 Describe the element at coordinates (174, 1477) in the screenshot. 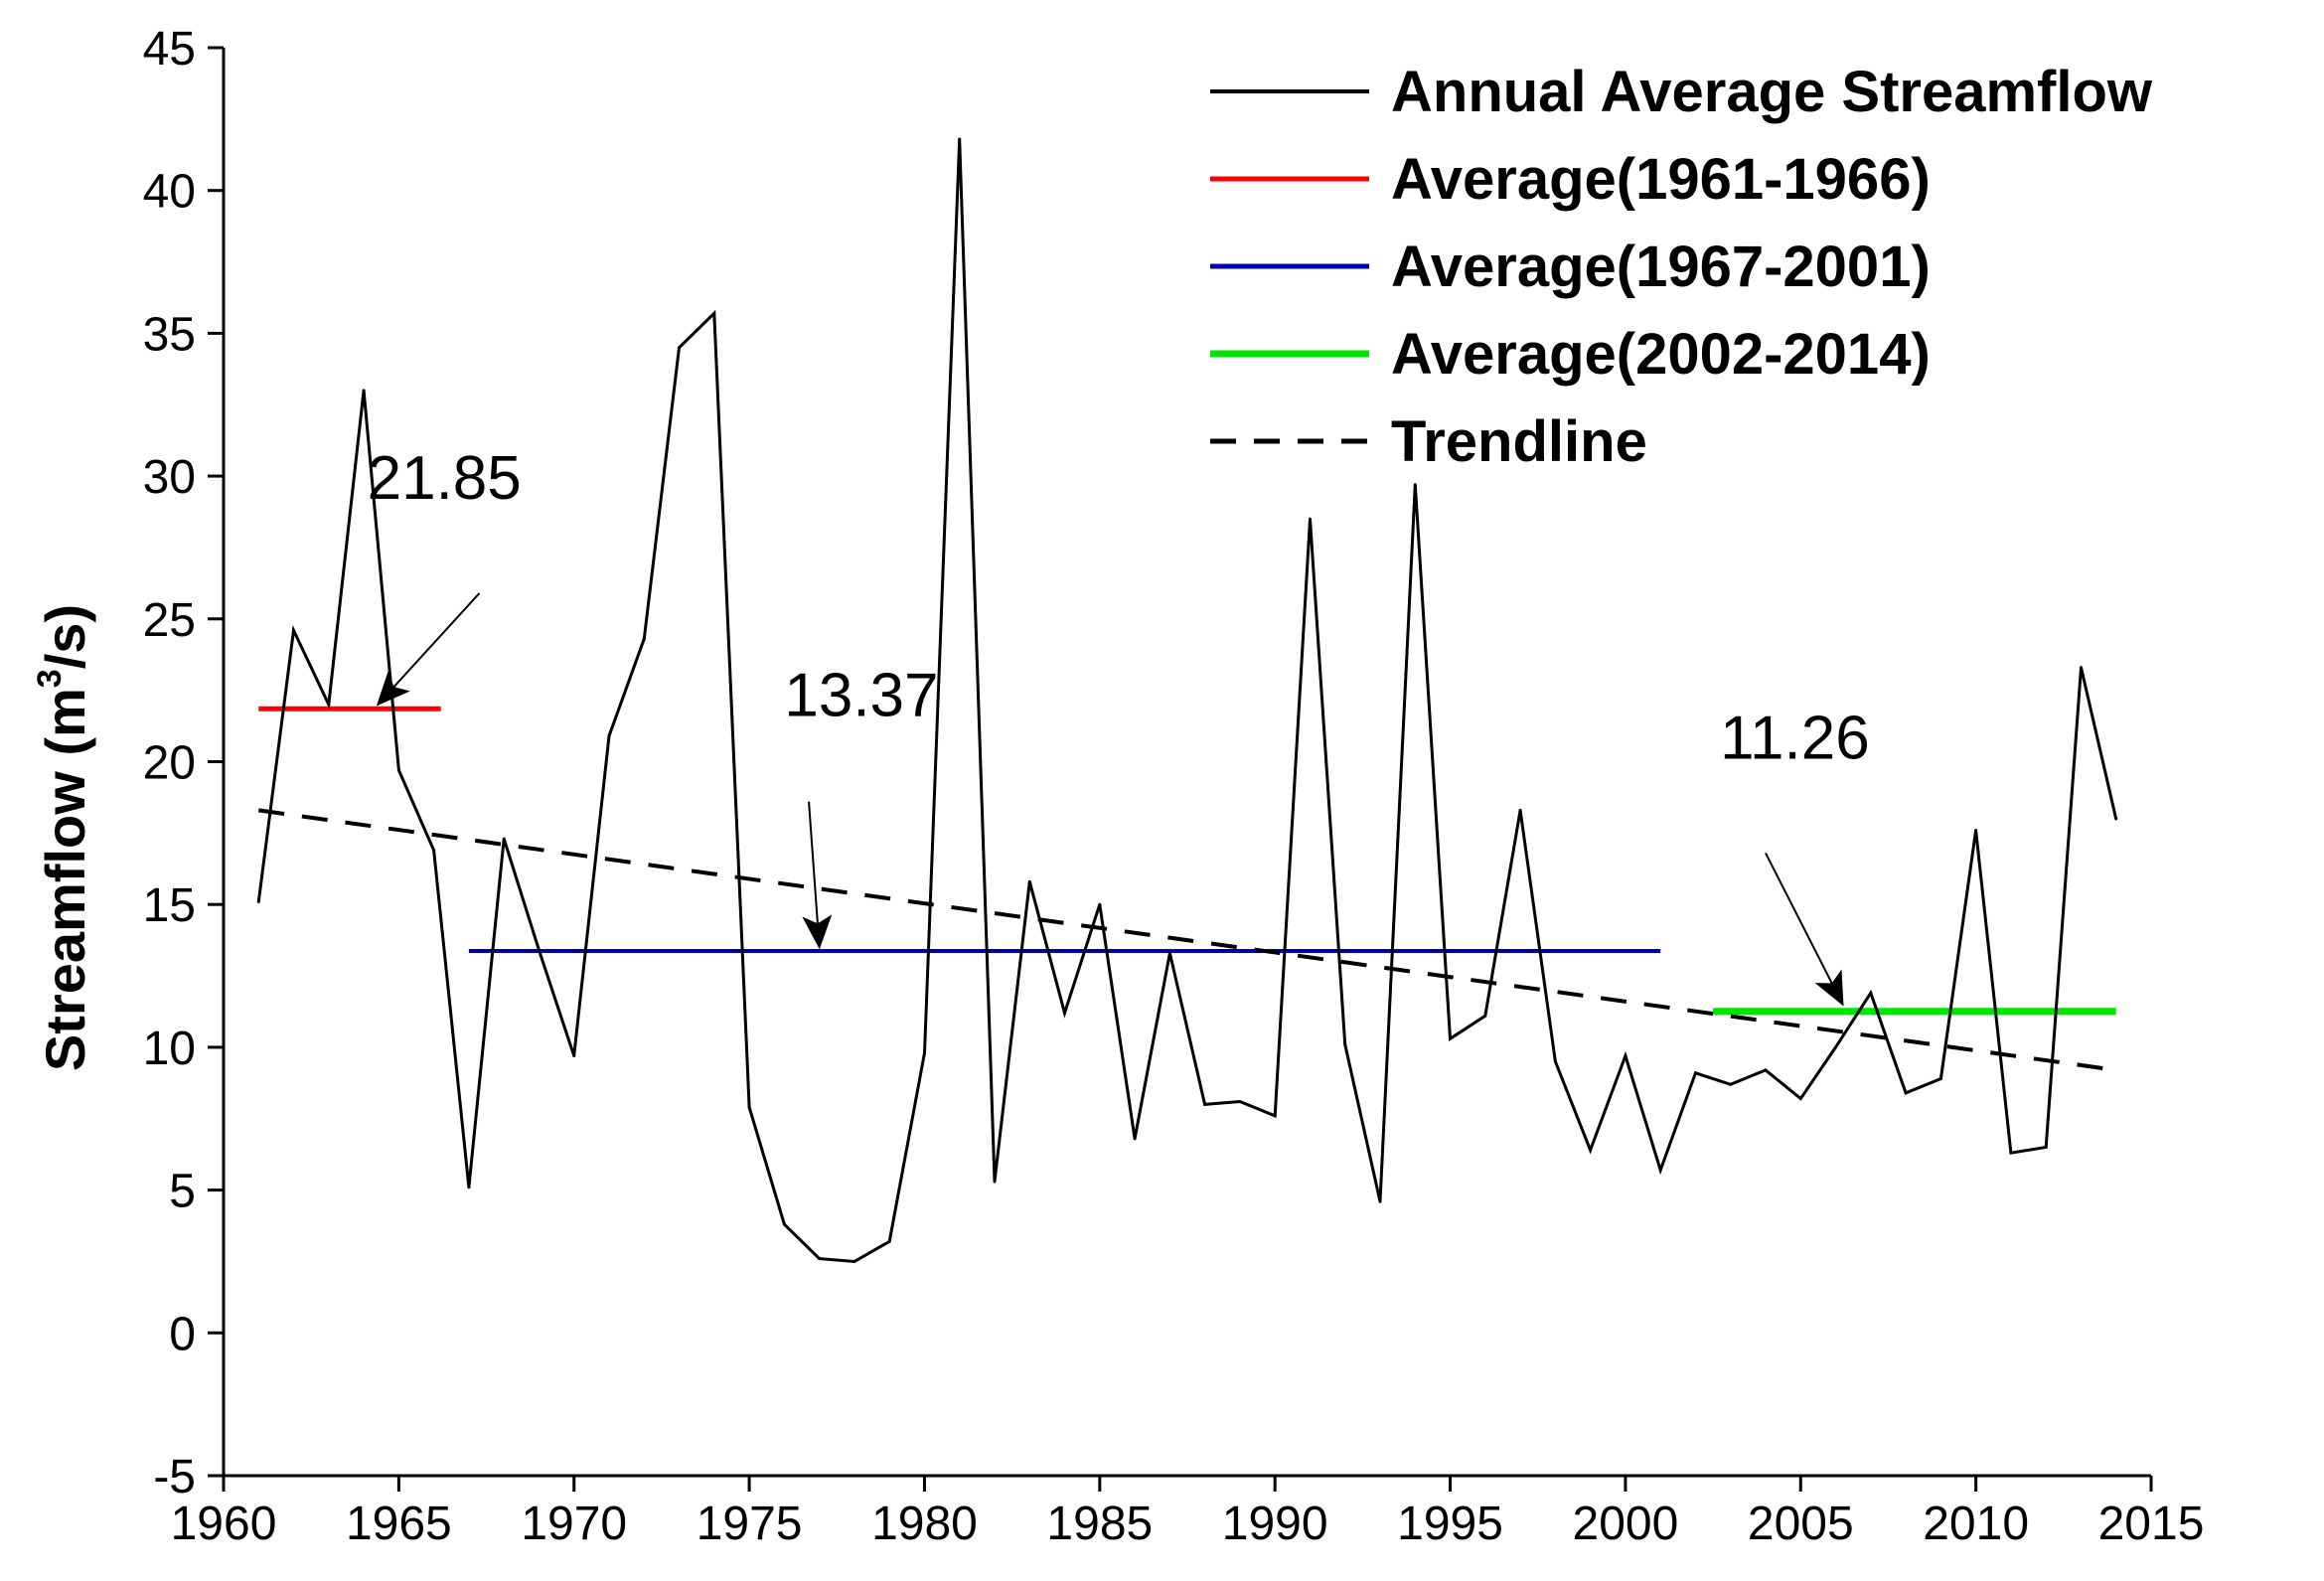

I see `y-tick-label: -5` at that location.